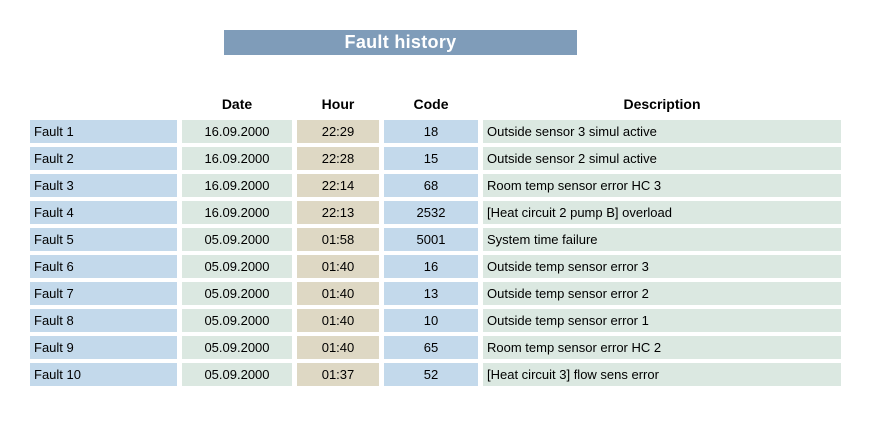  Describe the element at coordinates (431, 239) in the screenshot. I see `fault-code-cell: 5001` at that location.